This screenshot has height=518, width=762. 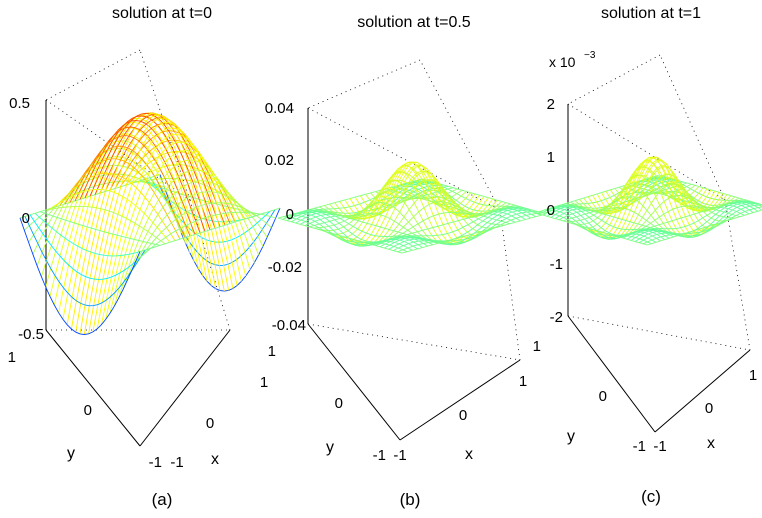 I want to click on panel-c-caption: (c), so click(x=651, y=496).